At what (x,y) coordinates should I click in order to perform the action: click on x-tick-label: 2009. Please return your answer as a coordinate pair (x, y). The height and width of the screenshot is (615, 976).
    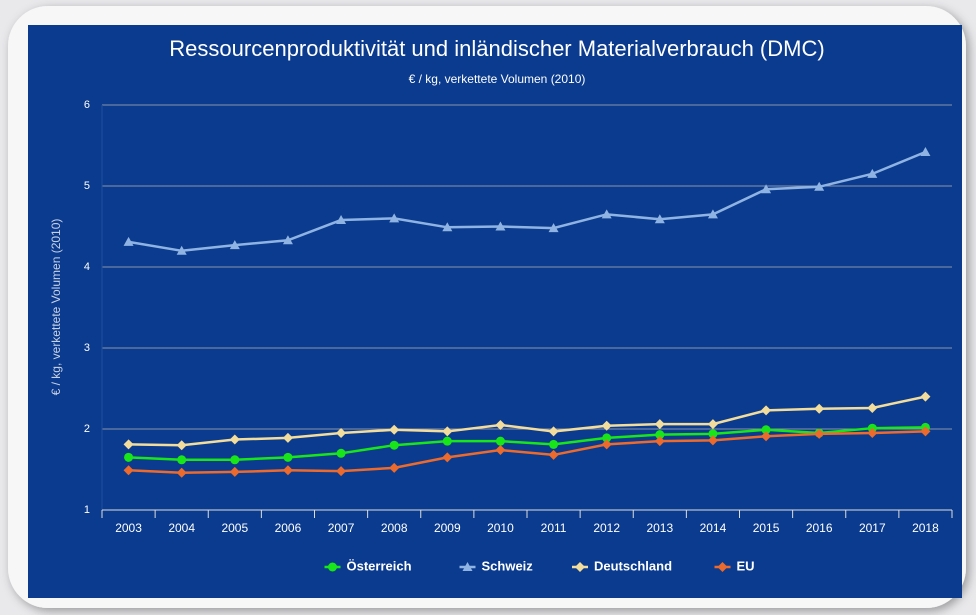
    Looking at the image, I should click on (447, 528).